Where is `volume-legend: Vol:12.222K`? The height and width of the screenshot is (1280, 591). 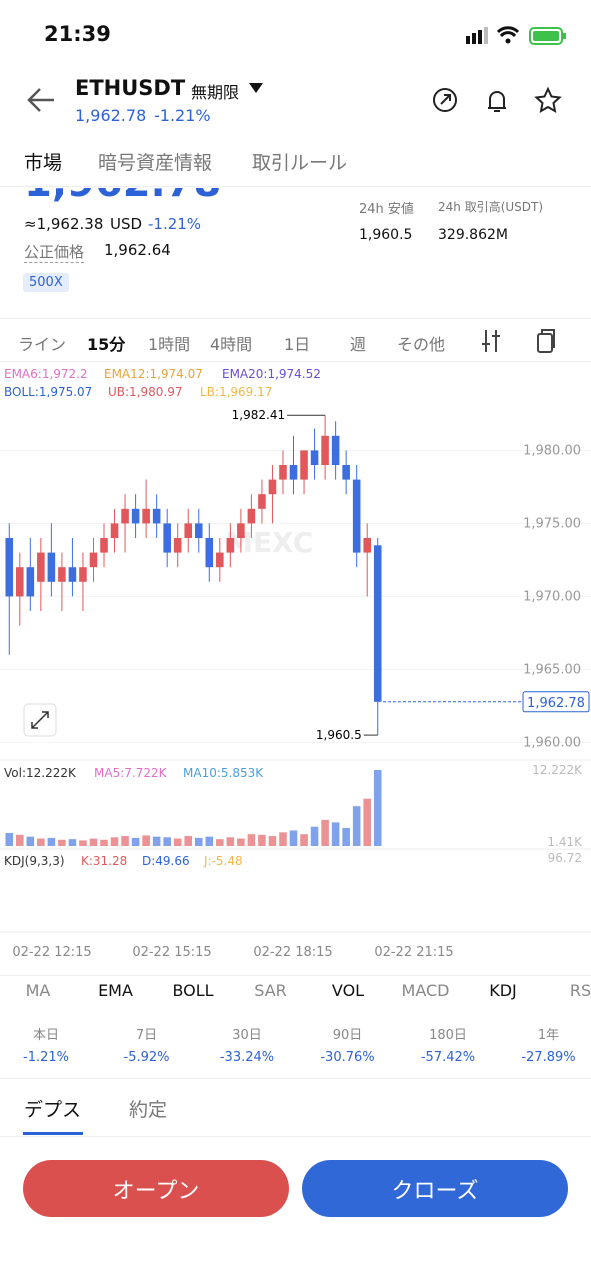 volume-legend: Vol:12.222K is located at coordinates (40, 773).